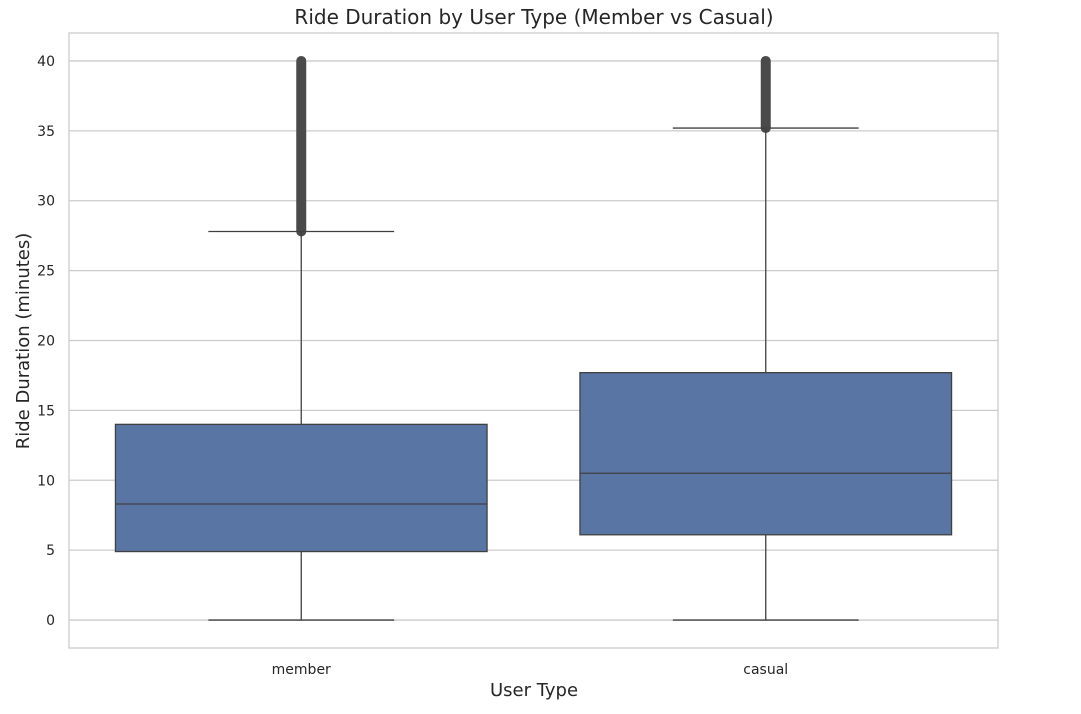 Image resolution: width=1081 pixels, height=714 pixels. I want to click on y-tick-label: 15, so click(46, 411).